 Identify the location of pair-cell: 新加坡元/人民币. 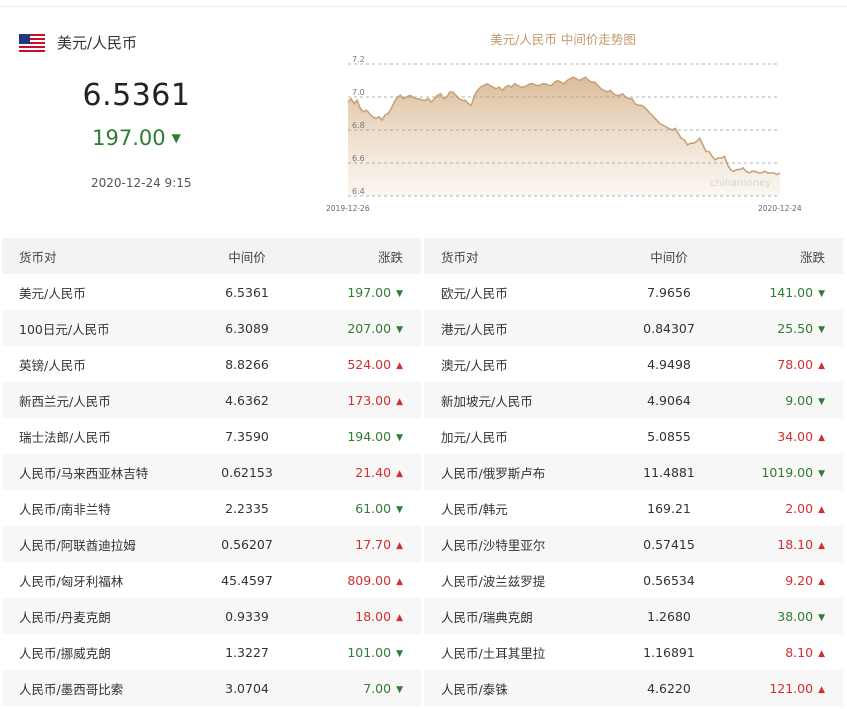
(519, 400).